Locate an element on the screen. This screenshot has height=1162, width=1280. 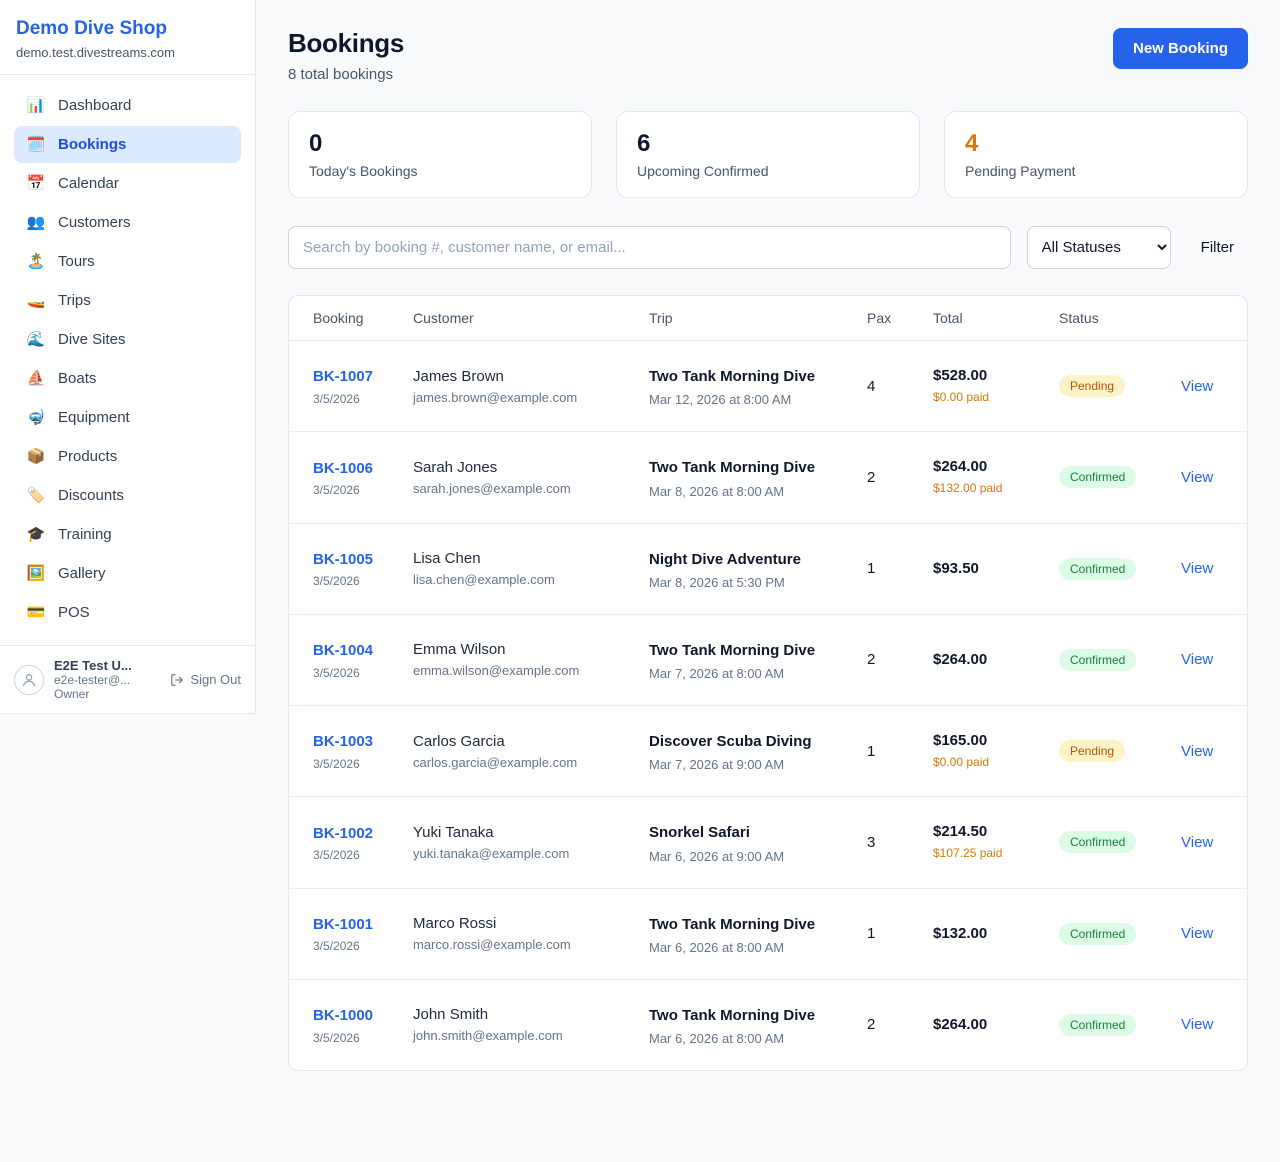
booking-id-link: BK-1002 is located at coordinates (343, 833).